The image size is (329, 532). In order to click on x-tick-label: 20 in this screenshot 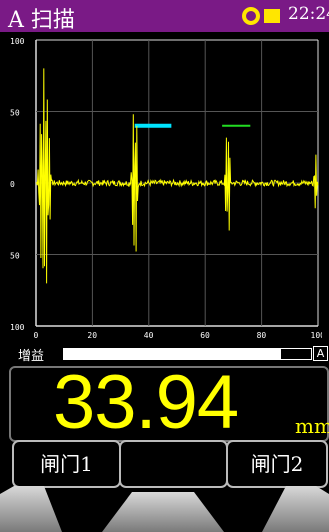, I will do `click(92, 335)`.